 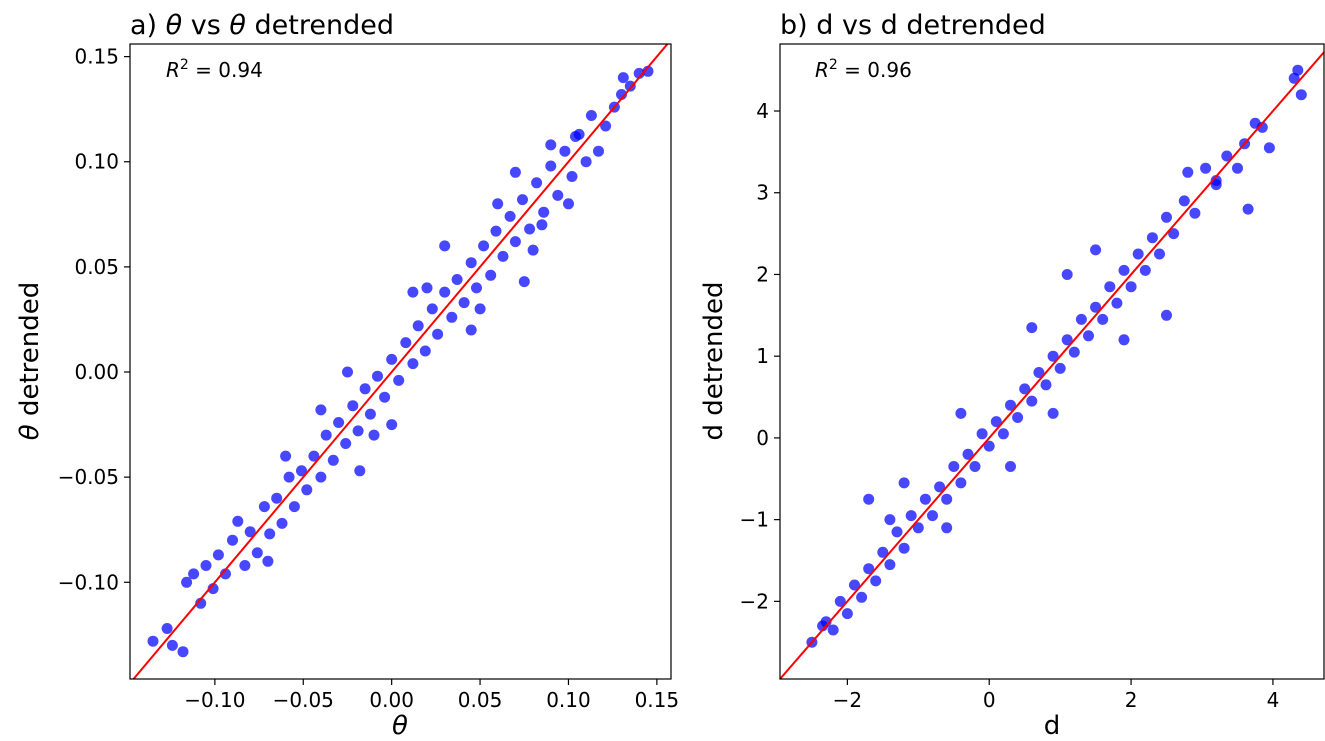 I want to click on panel-a-y-tick-label: 0.05, so click(x=96, y=267).